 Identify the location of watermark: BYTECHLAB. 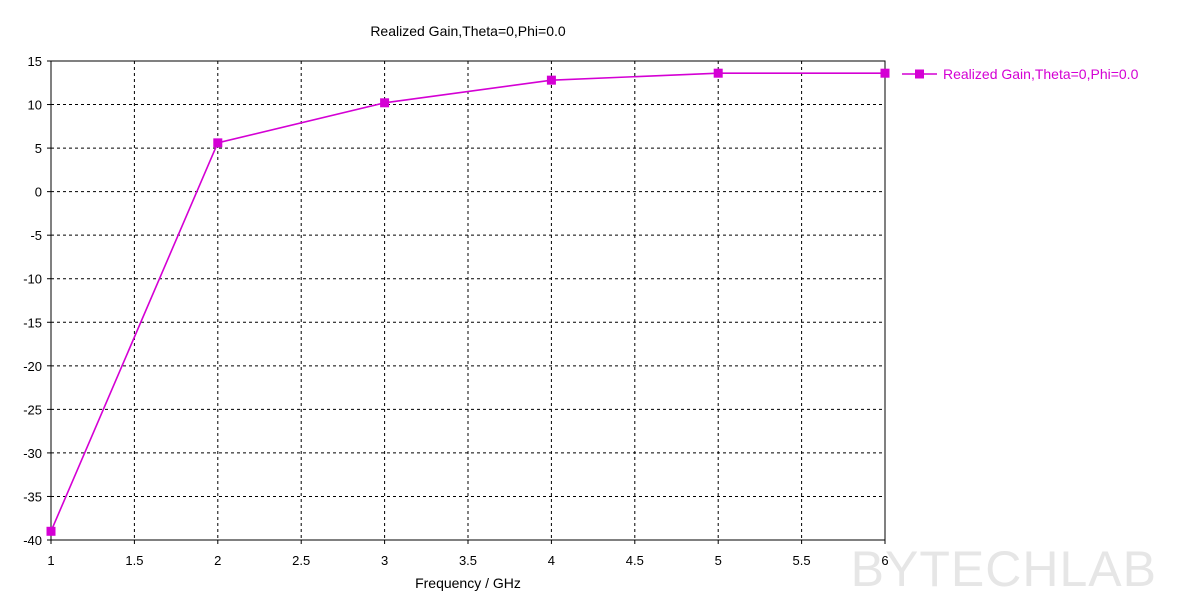
(1004, 569).